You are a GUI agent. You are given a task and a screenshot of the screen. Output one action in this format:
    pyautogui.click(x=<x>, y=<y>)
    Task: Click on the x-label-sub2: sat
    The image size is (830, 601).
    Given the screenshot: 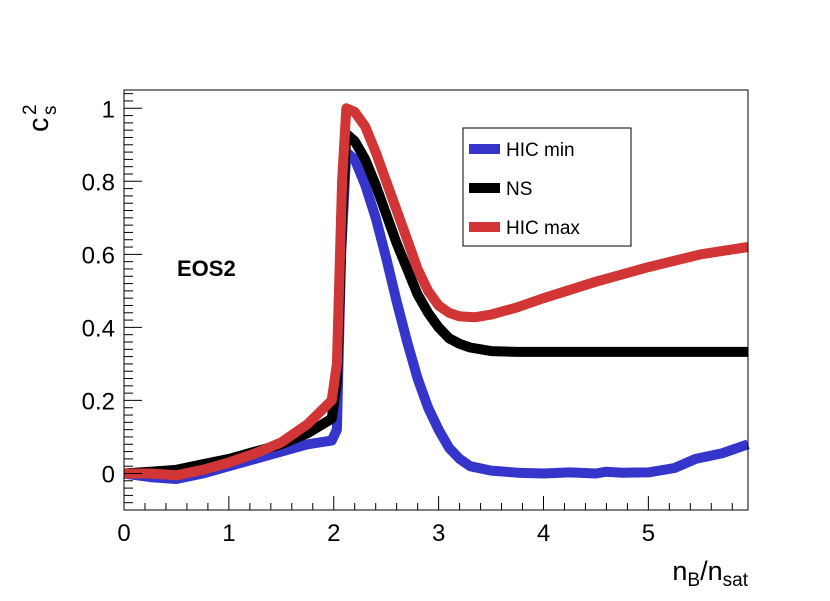 What is the action you would take?
    pyautogui.click(x=736, y=580)
    